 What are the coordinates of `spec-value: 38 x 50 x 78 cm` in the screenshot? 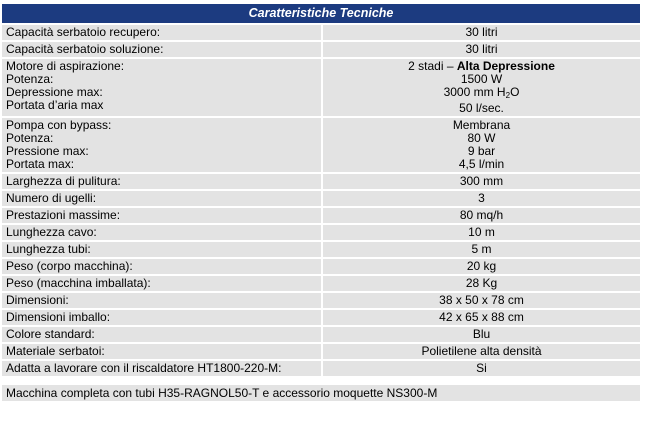 It's located at (481, 300).